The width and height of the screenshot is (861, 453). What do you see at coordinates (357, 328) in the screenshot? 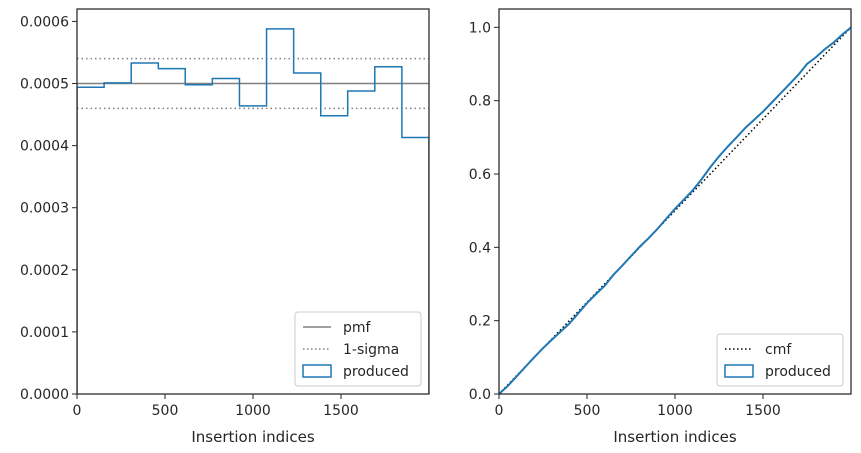
I see `legend-label: pmf` at bounding box center [357, 328].